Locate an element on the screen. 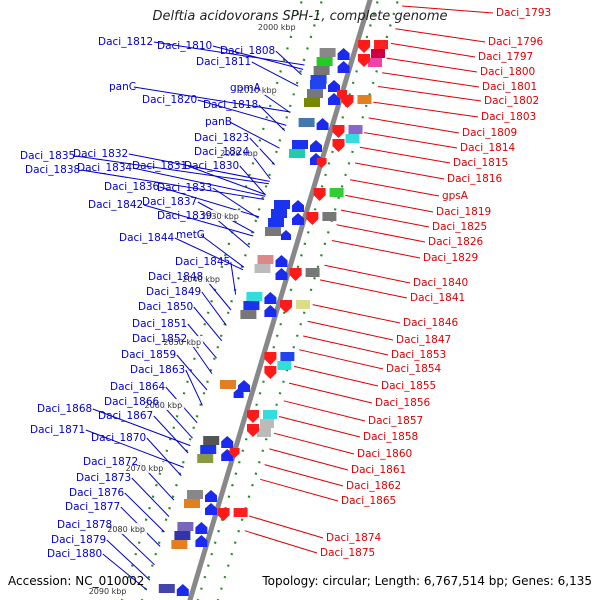 The height and width of the screenshot is (600, 600). right-gene-label: Daci_1819 is located at coordinates (463, 212).